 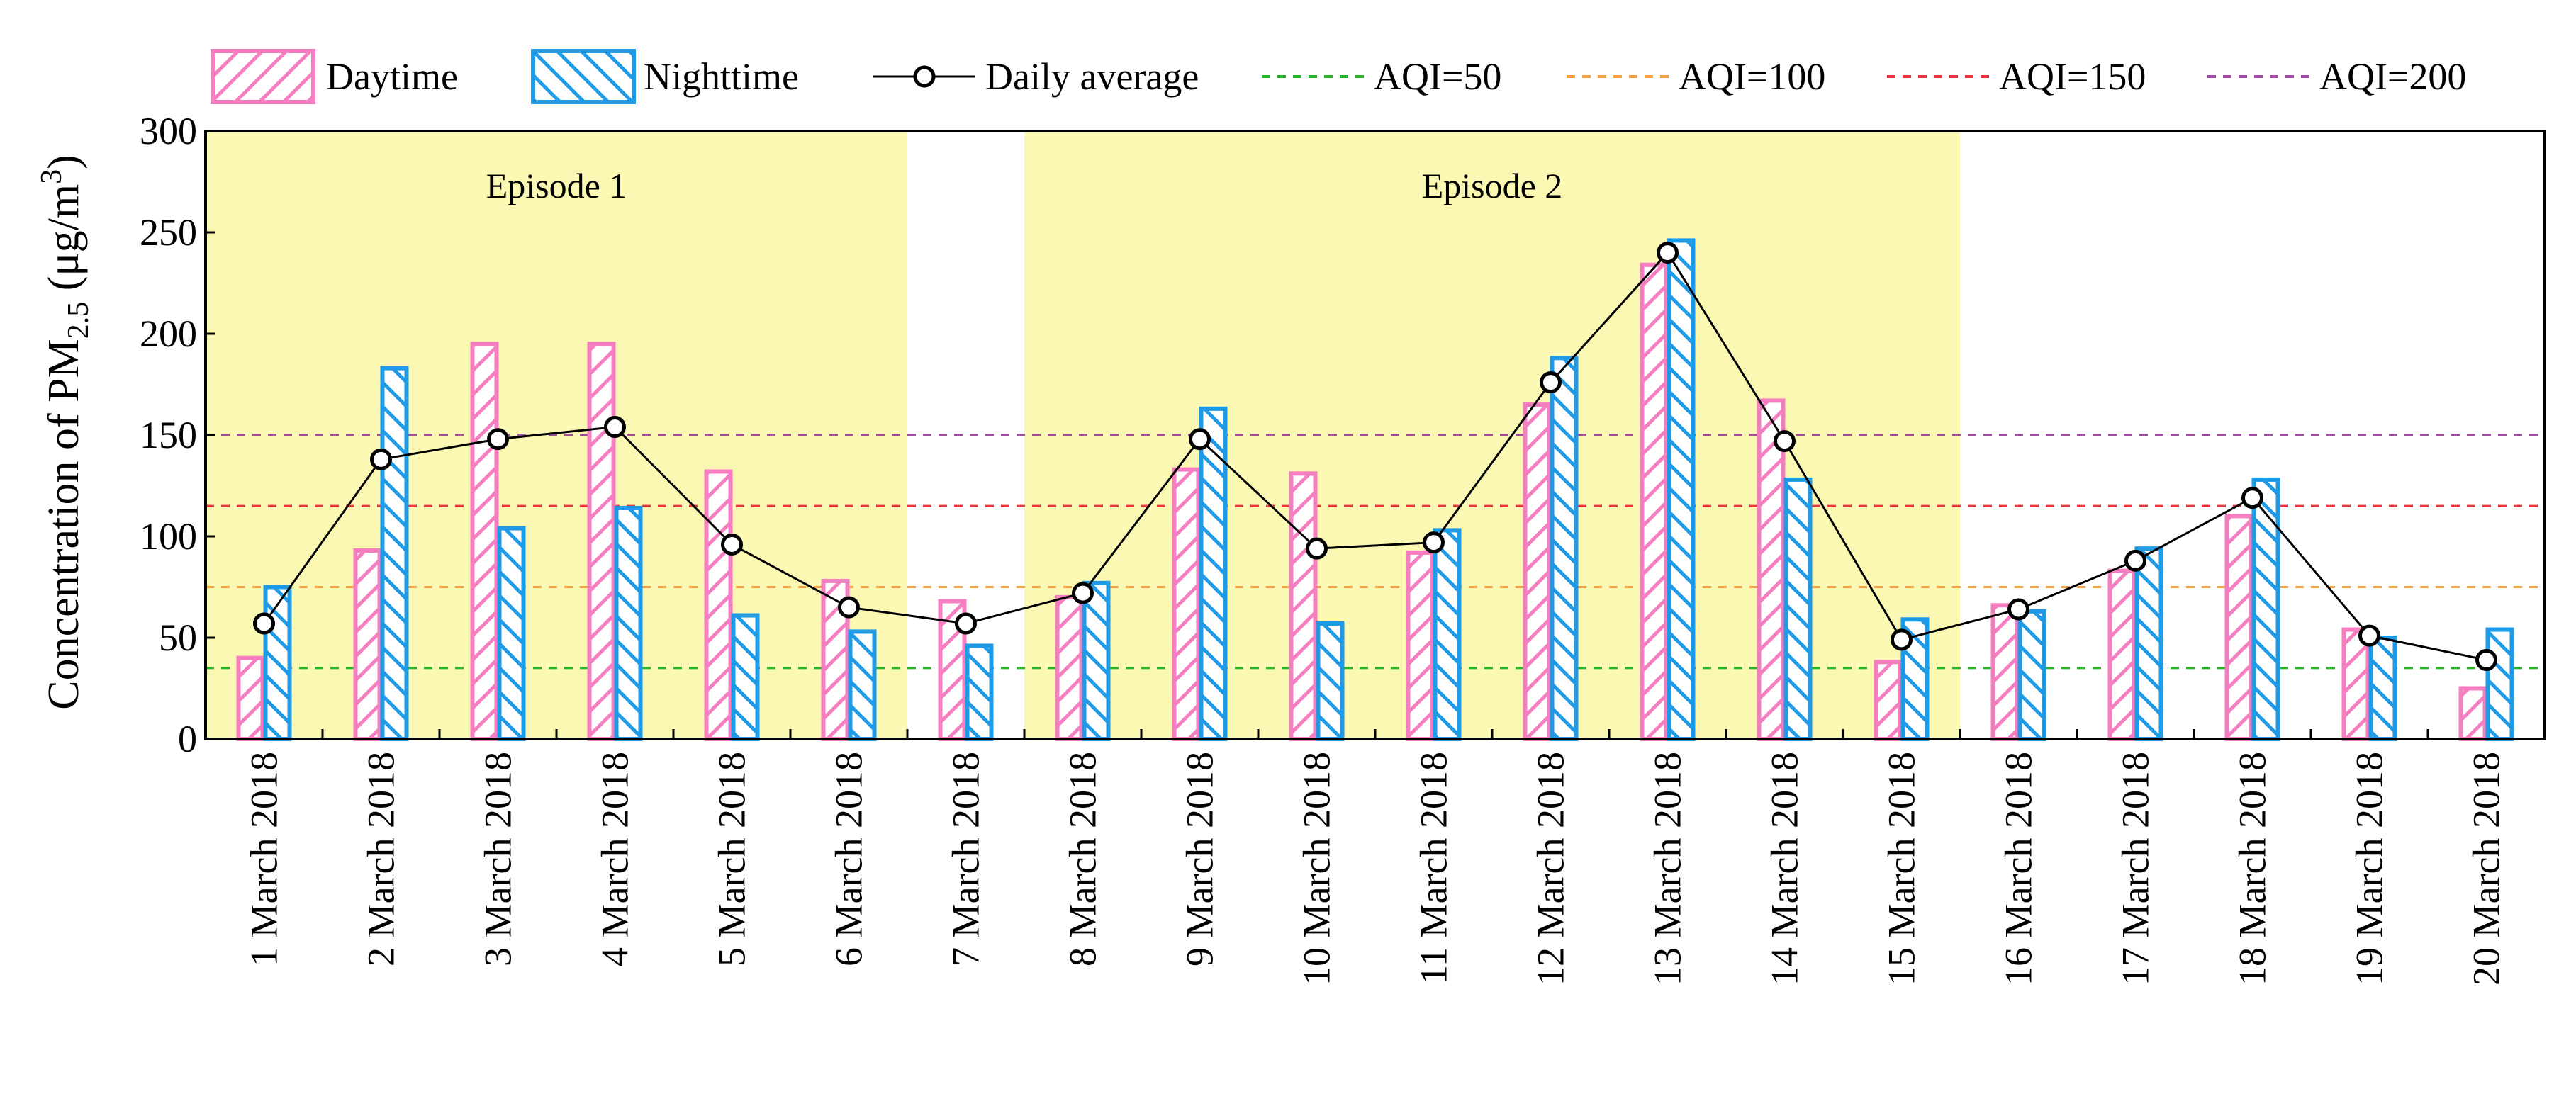 What do you see at coordinates (169, 537) in the screenshot?
I see `y-tick-label-100: 100` at bounding box center [169, 537].